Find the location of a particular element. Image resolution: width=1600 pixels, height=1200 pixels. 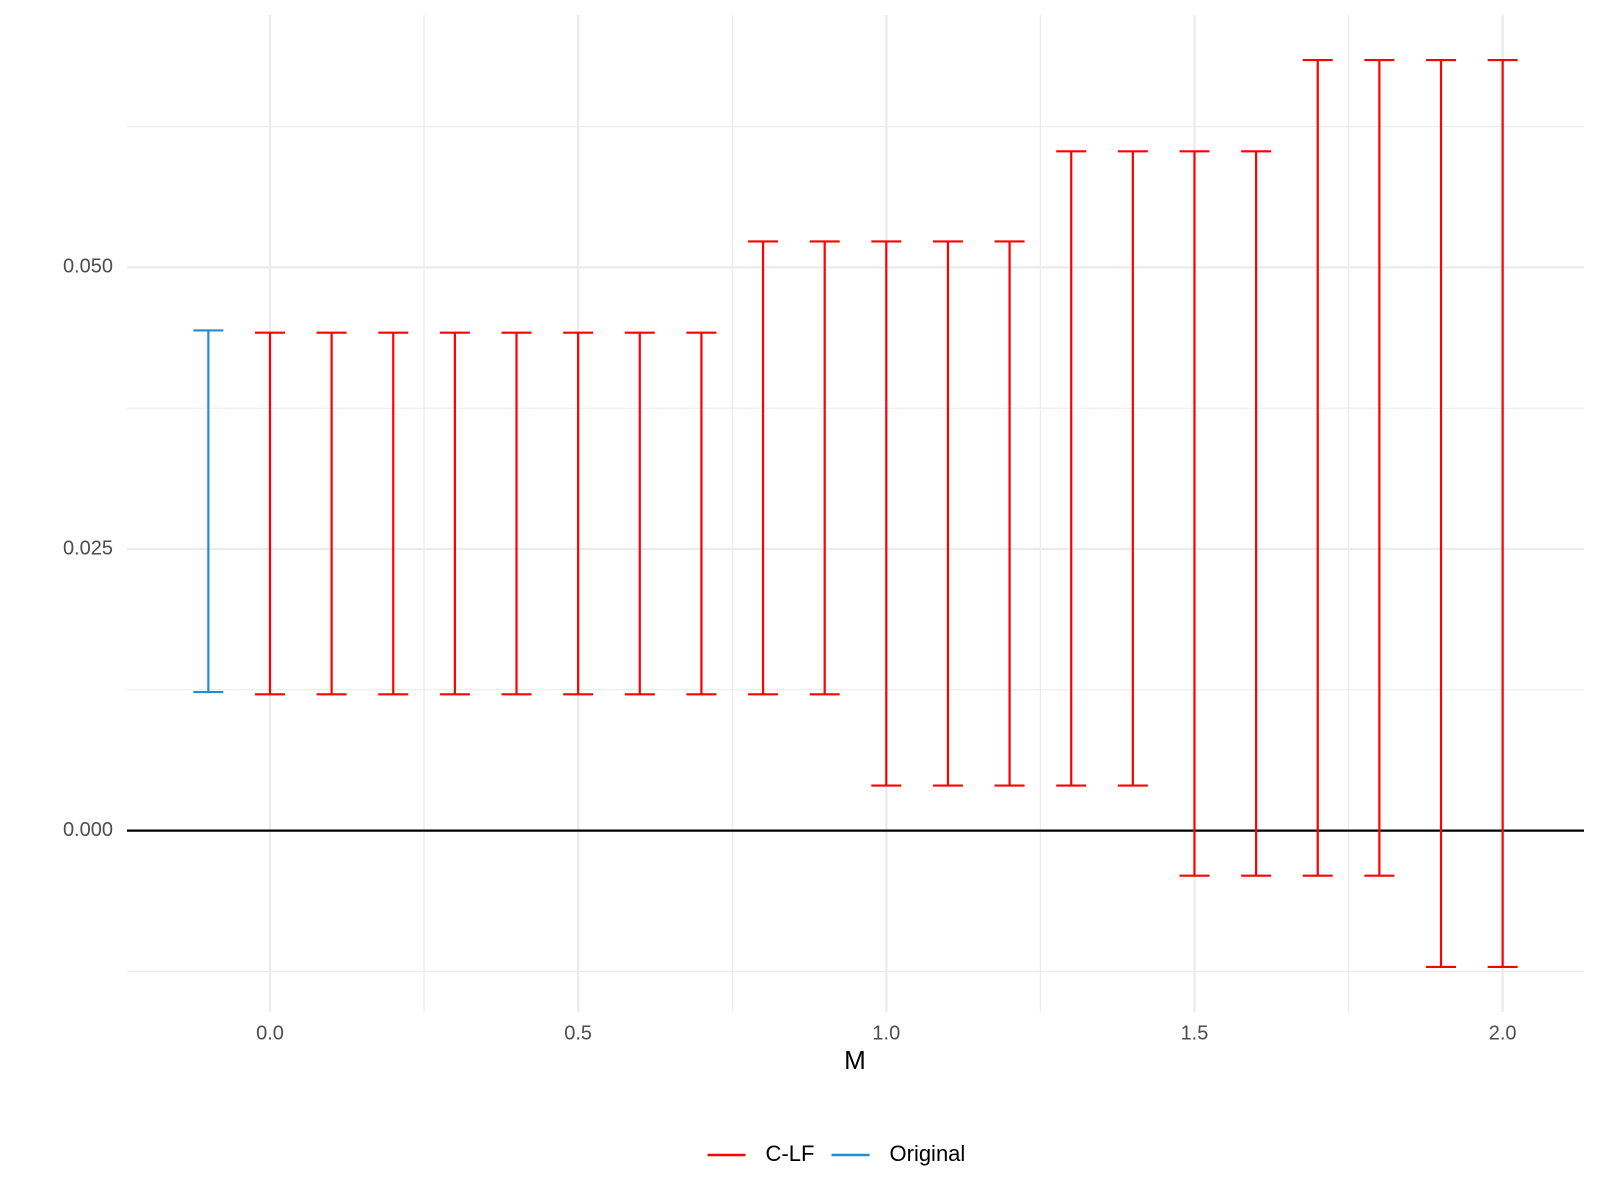

x-tick-label: 0.0 is located at coordinates (270, 1033).